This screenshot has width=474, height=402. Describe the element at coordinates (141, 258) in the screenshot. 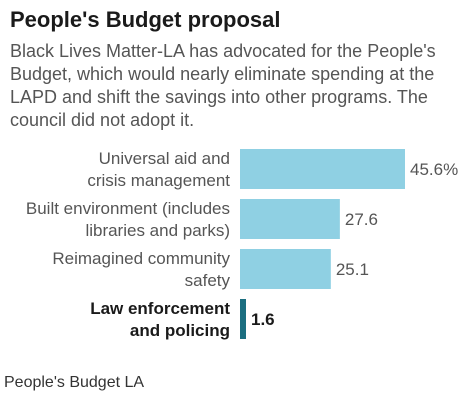

I see `category-label: Reimagined community` at that location.